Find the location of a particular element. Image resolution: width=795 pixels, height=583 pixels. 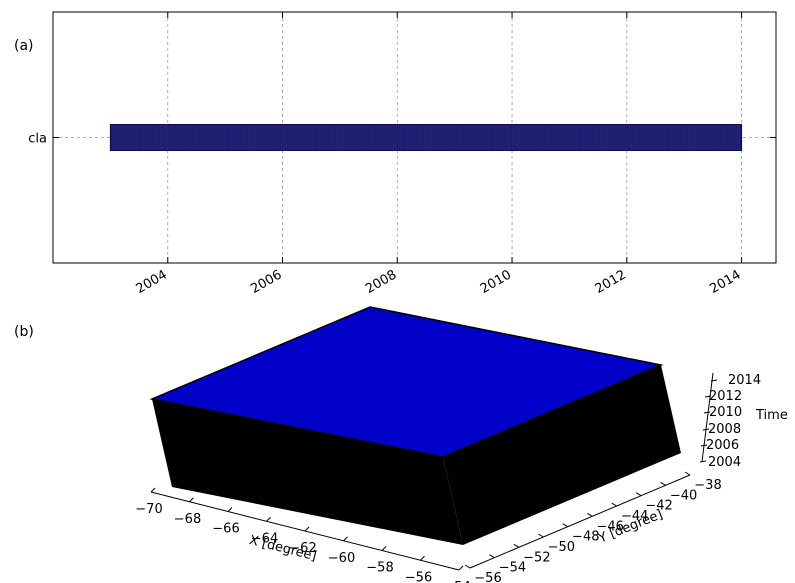

z-tick-label: 2006 is located at coordinates (722, 445).